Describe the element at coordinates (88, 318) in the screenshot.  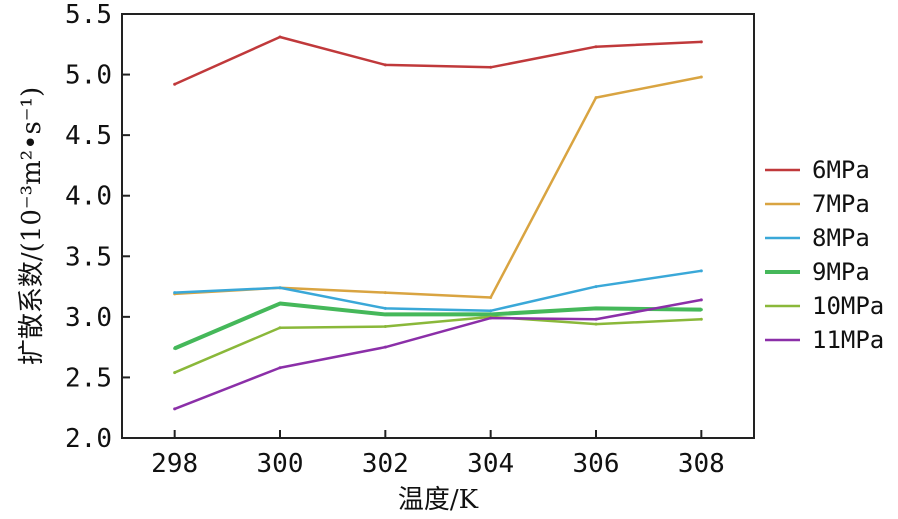
I see `y-tick-label: 3.0` at that location.